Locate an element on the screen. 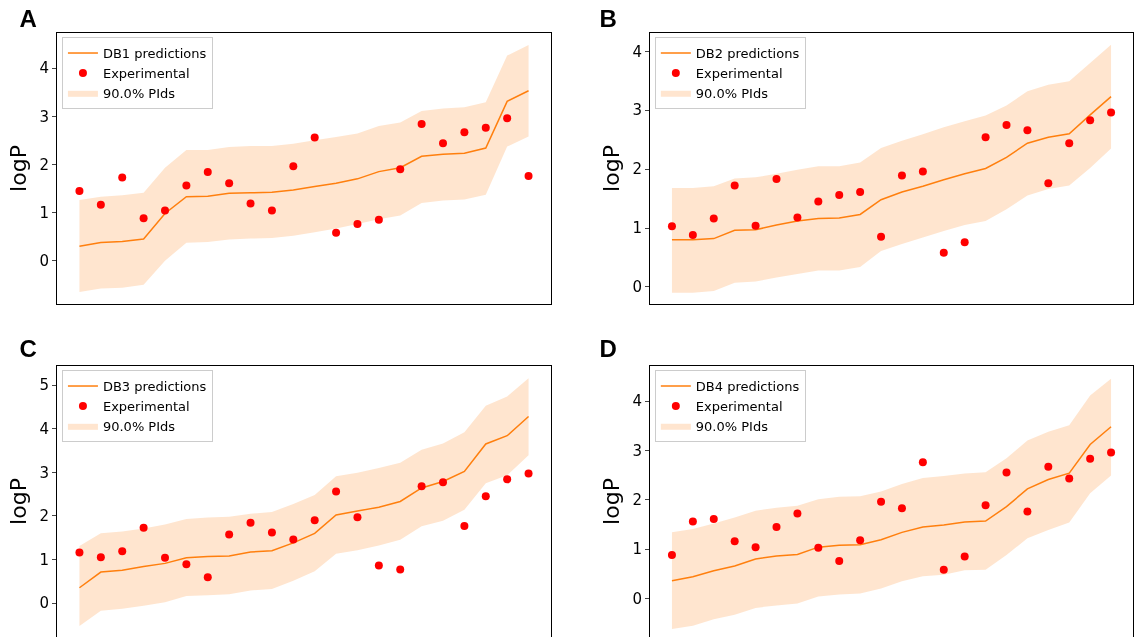  chart-title: D is located at coordinates (608, 348).